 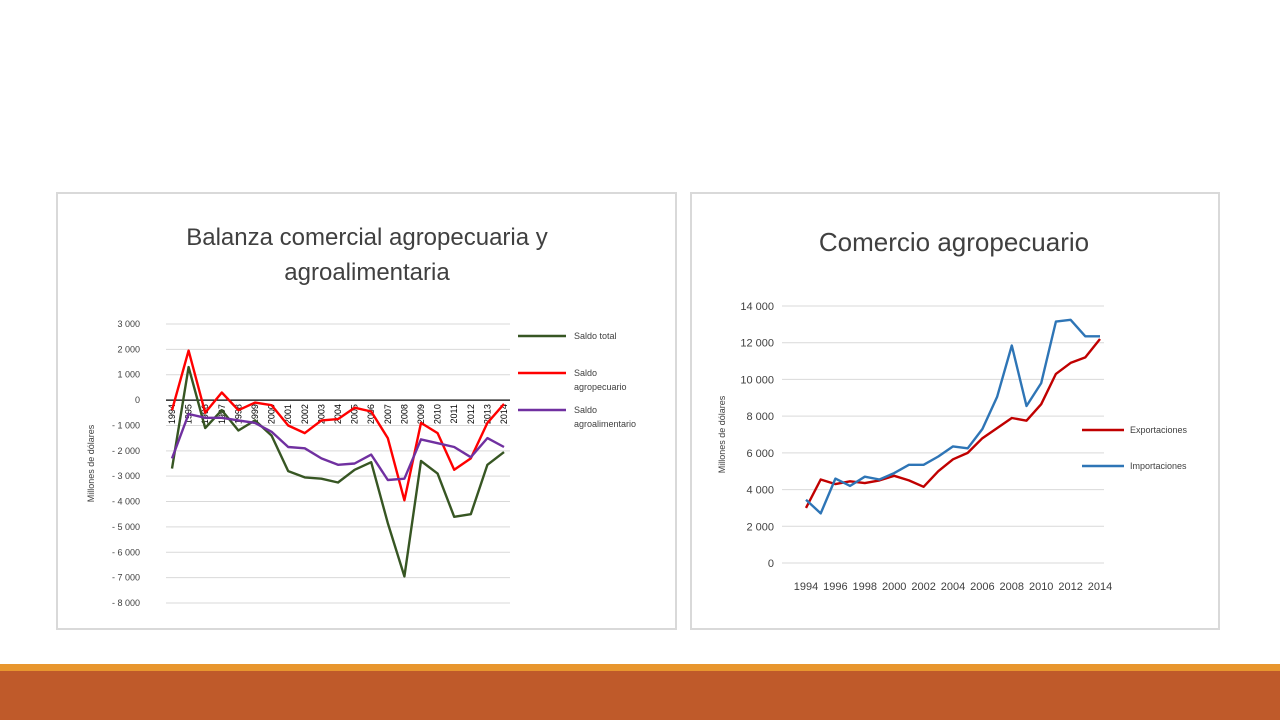 I want to click on y-tick-label: 10 000, so click(x=757, y=380).